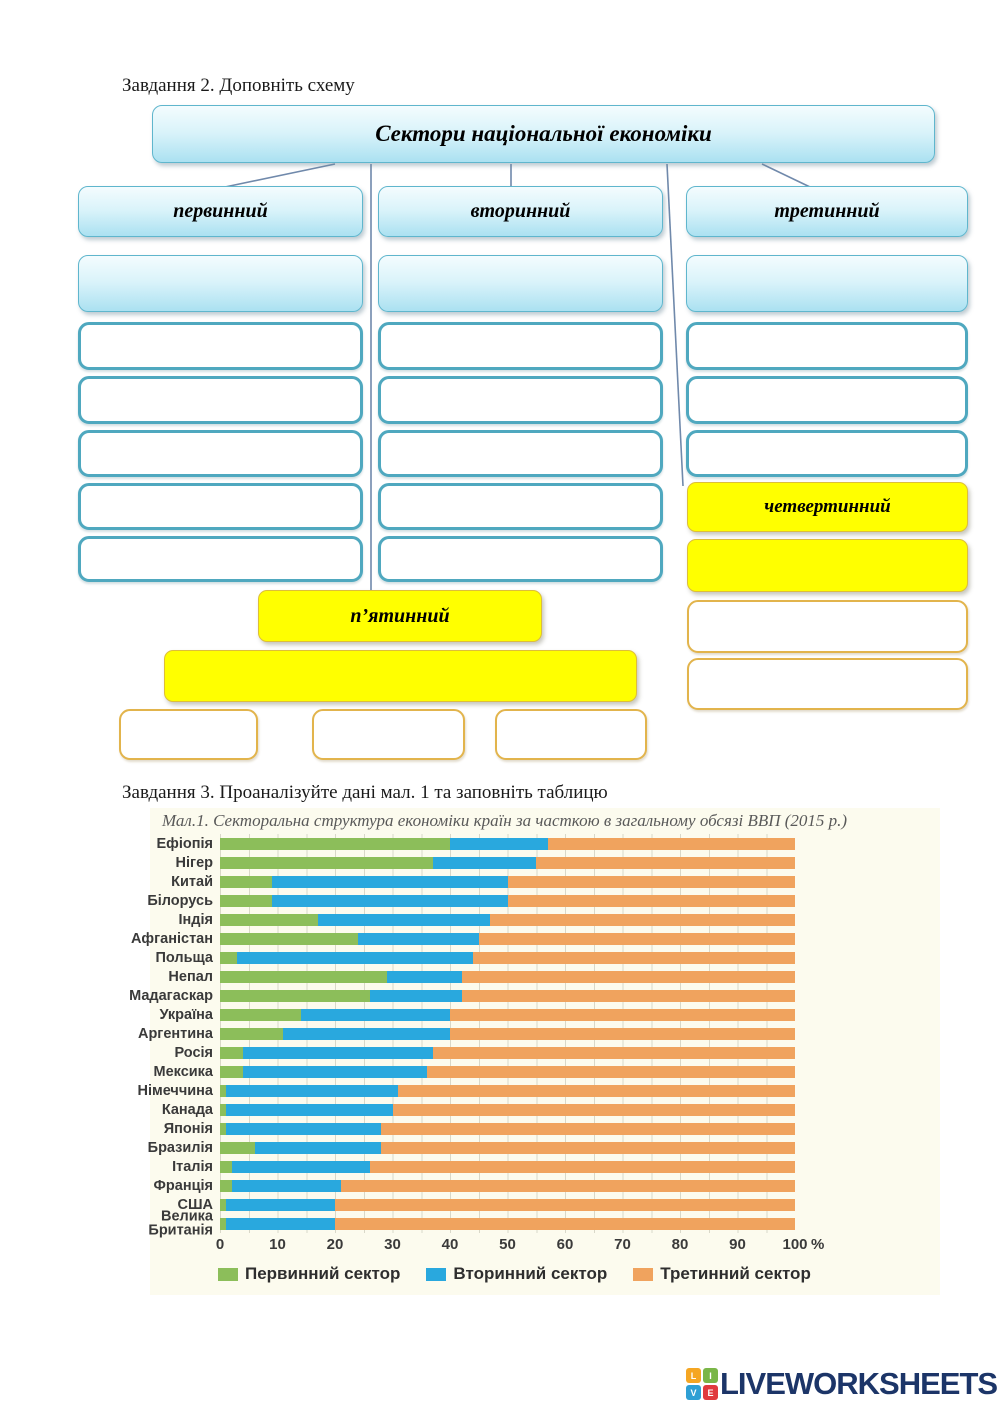  What do you see at coordinates (693, 1392) in the screenshot?
I see `logo-letter-square: V` at bounding box center [693, 1392].